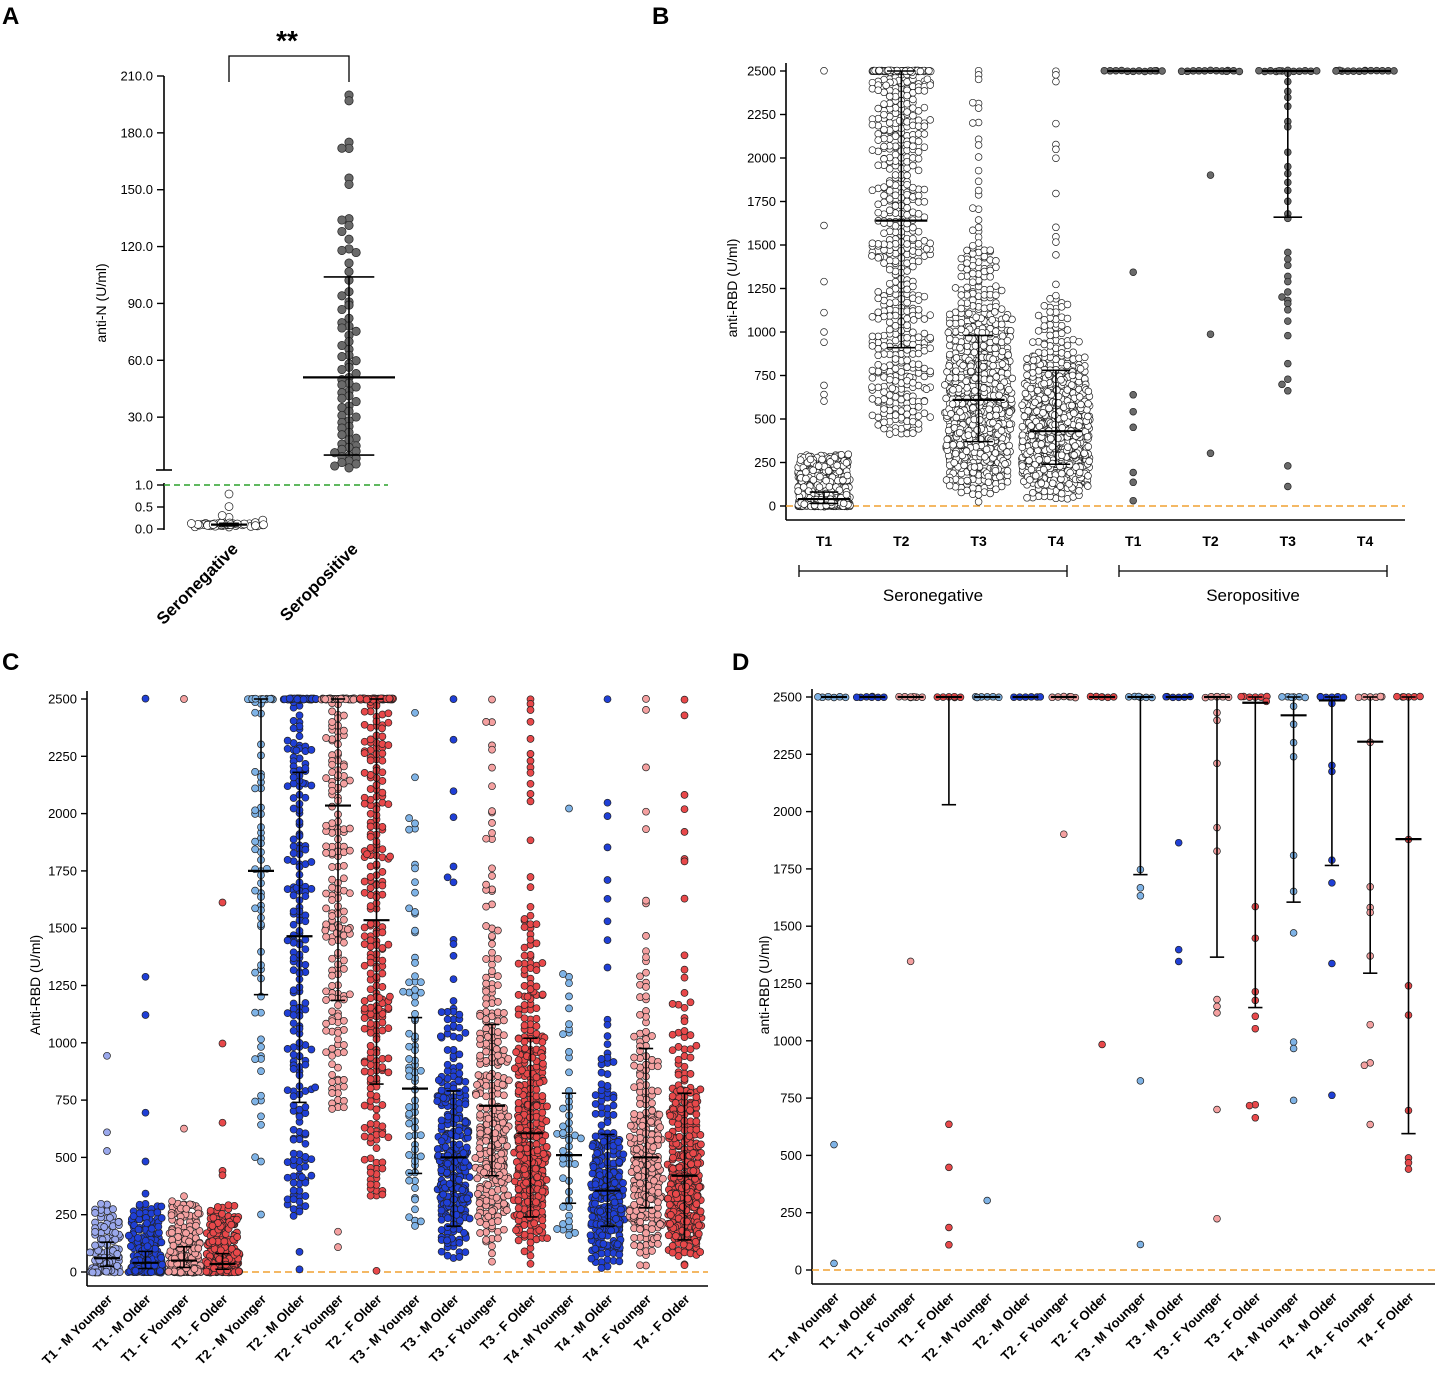  What do you see at coordinates (761, 288) in the screenshot?
I see `panel-b-y-tick-label: 1250` at bounding box center [761, 288].